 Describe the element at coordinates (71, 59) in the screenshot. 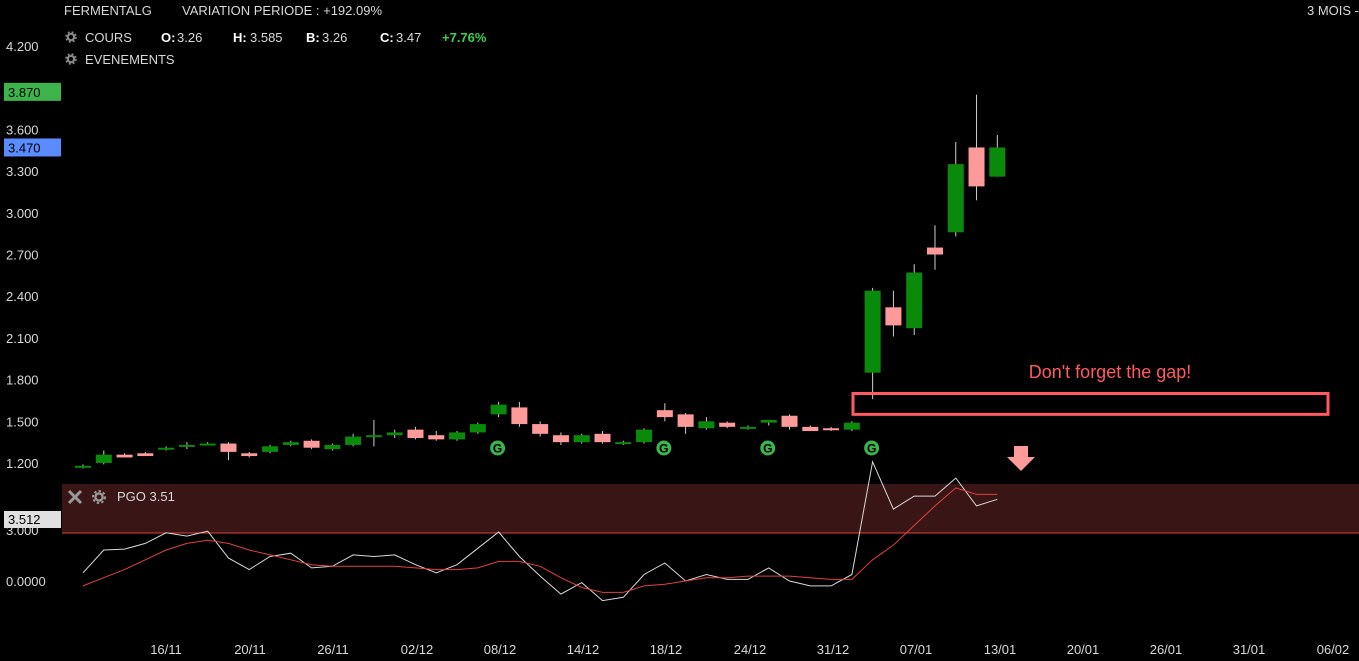

I see `events-gear-icon` at that location.